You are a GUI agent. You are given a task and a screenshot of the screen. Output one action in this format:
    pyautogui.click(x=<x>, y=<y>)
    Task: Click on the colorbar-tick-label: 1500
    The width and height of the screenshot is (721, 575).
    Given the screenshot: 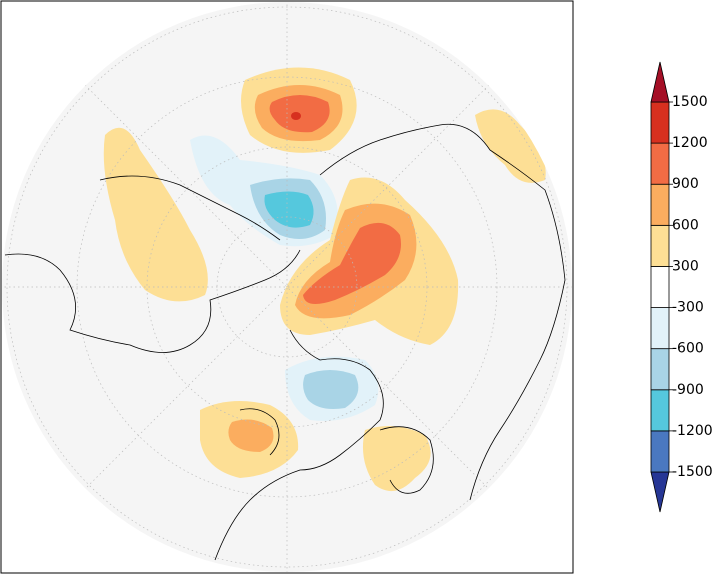 What is the action you would take?
    pyautogui.click(x=690, y=102)
    